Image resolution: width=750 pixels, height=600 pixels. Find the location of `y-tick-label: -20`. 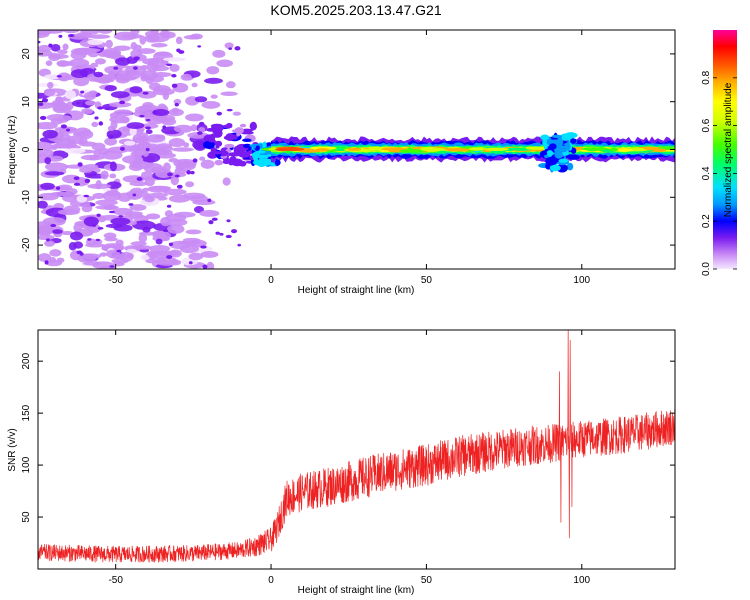

y-tick-label: -20 is located at coordinates (26, 244).